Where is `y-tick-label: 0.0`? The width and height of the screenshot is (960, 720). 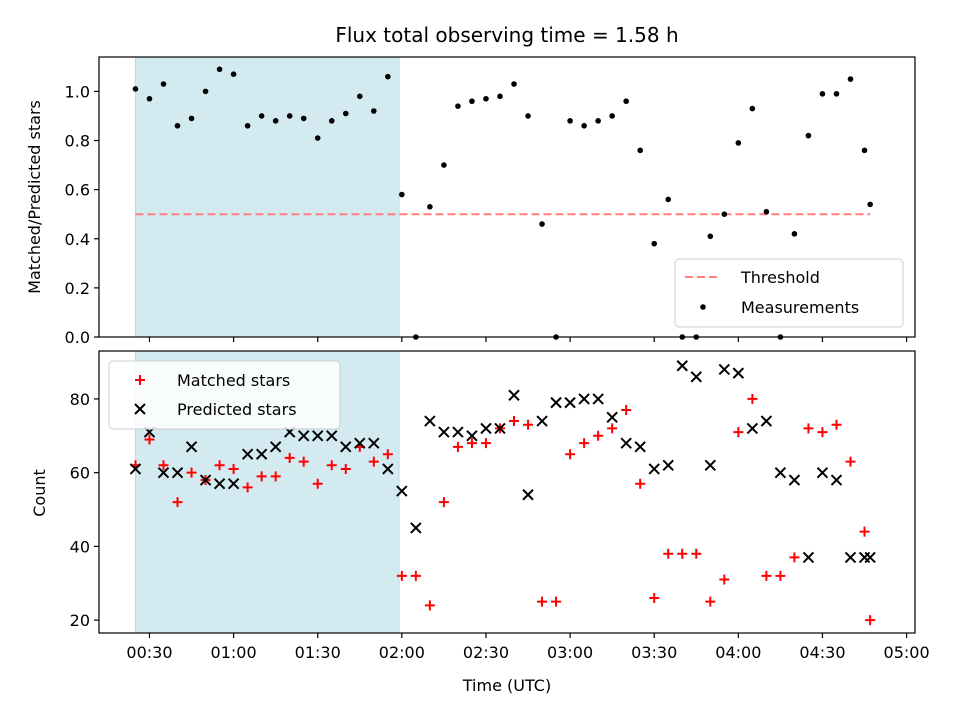 y-tick-label: 0.0 is located at coordinates (77, 337).